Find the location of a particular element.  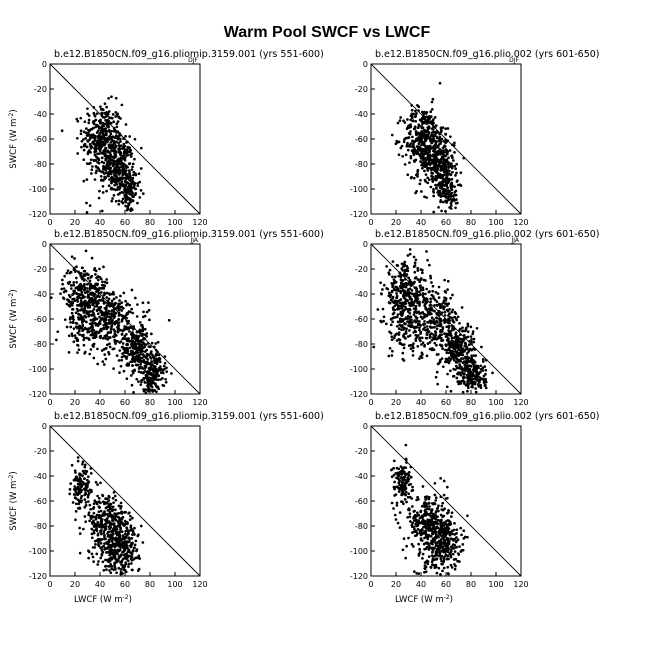

y-tick-label: -120 is located at coordinates (38, 214).